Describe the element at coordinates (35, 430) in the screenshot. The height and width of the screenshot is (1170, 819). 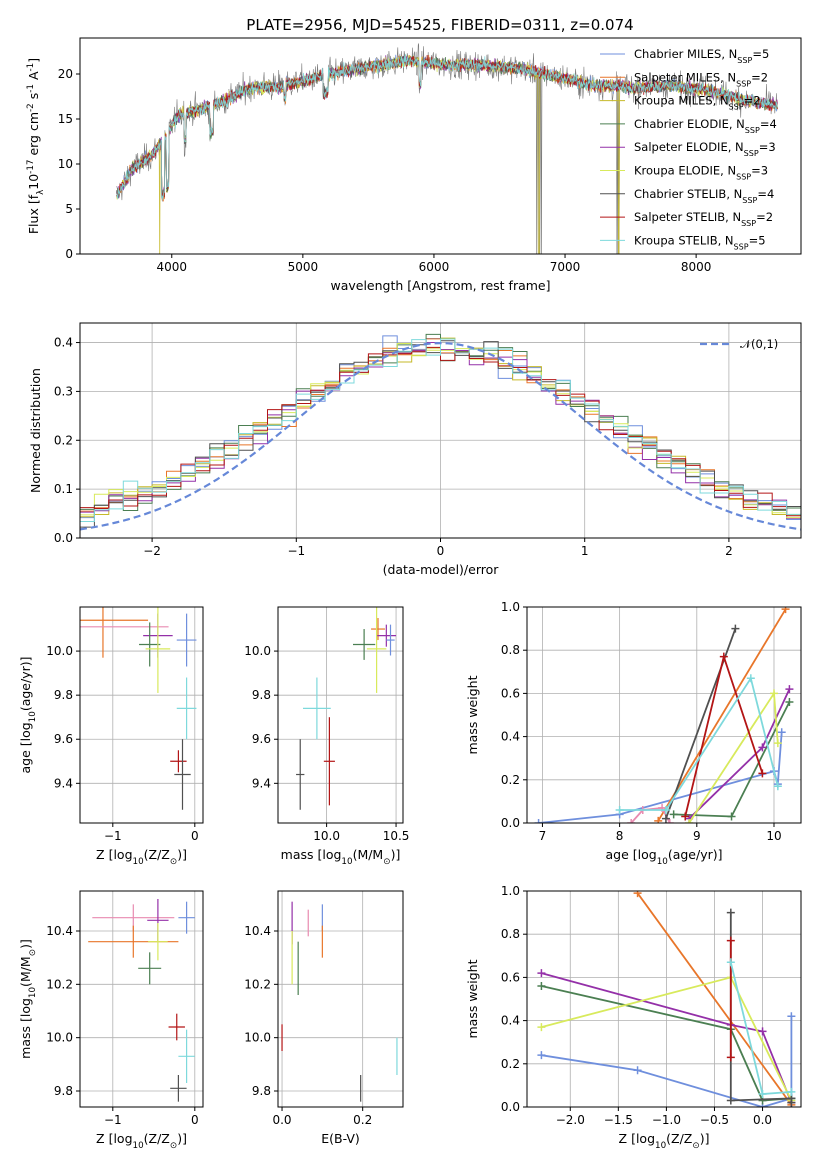
I see `y-axis-label: Normed distribution` at that location.